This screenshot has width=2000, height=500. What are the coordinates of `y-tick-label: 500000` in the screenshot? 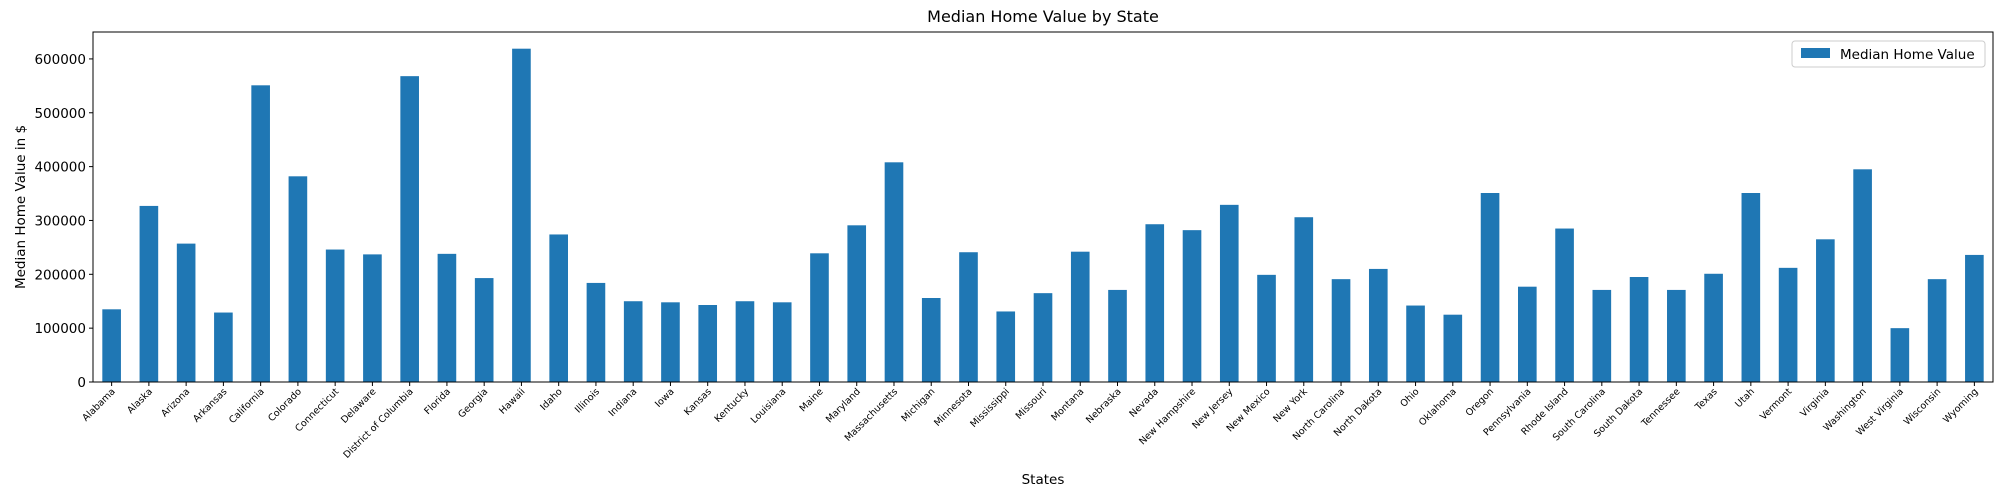 It's located at (60, 114).